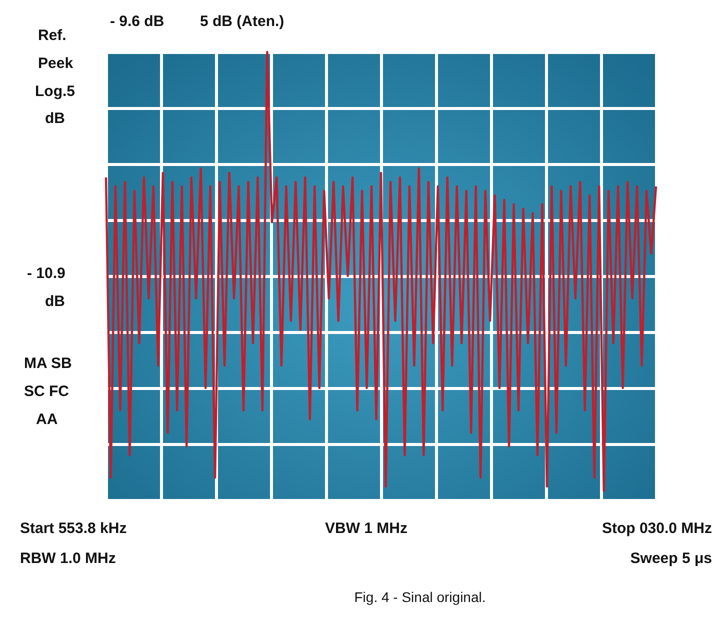  I want to click on text: RBW 1.0 MHz, so click(68, 558).